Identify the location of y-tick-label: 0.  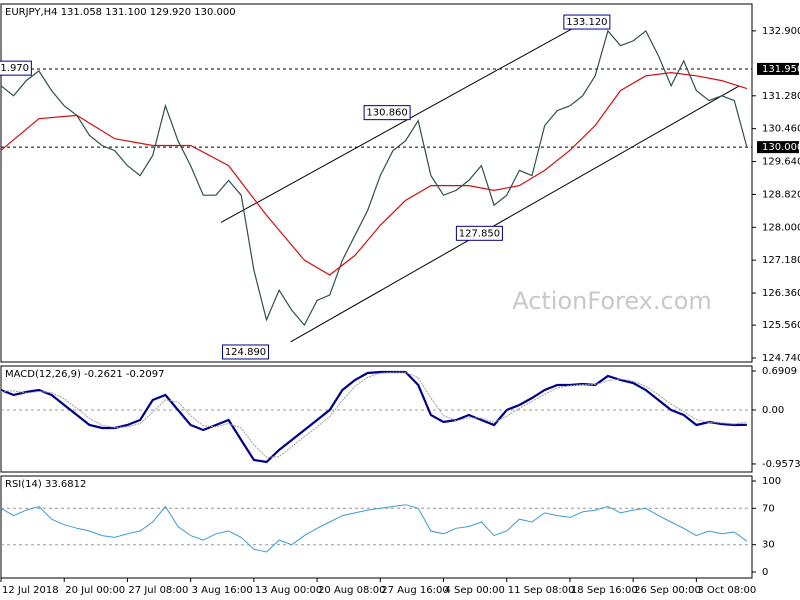
(765, 572).